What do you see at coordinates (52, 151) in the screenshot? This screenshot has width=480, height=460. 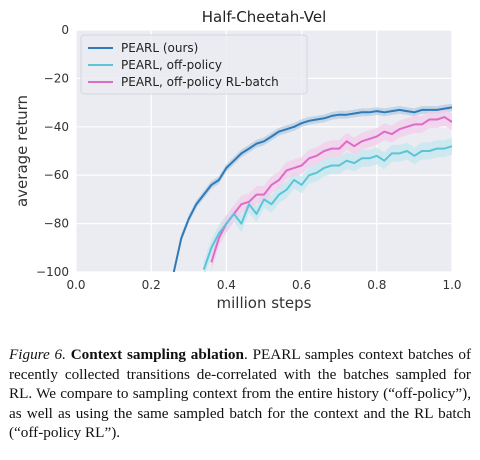 I see `y-tick-labels: 0 −20 −40 −60 −80 −100` at bounding box center [52, 151].